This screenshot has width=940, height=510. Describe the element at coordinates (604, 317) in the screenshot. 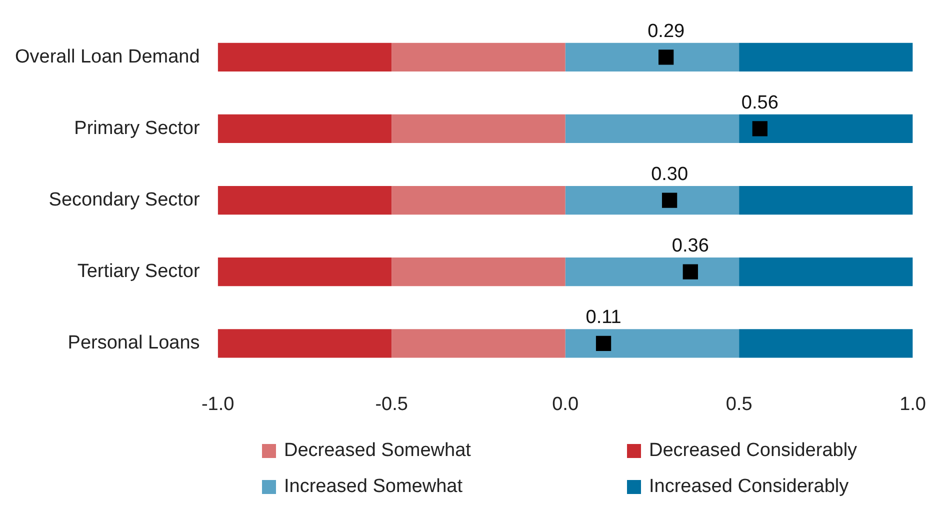

I see `data-label: 0.11` at that location.